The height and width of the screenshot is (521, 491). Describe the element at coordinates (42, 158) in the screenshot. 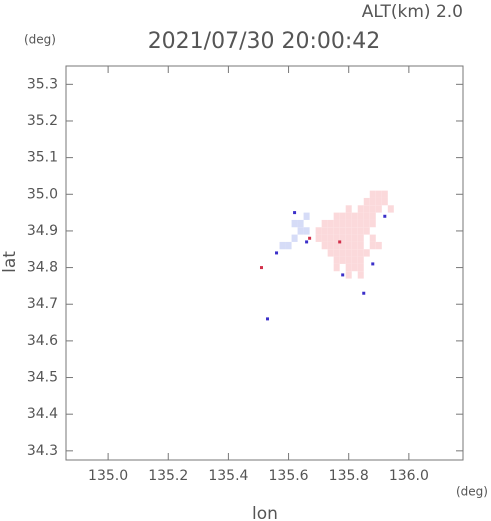

I see `y-tick-label: 35.1` at that location.